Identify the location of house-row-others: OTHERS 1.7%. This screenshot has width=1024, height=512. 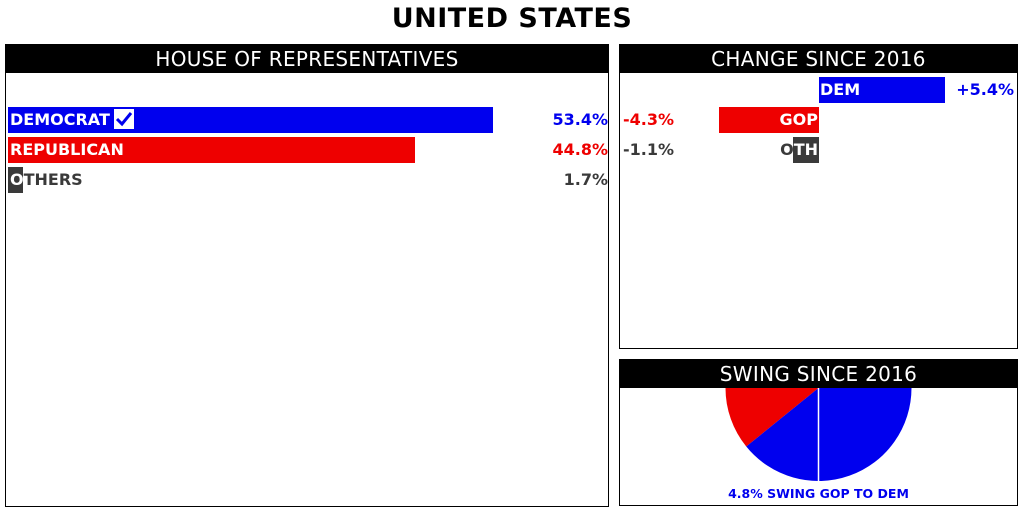
(308, 180).